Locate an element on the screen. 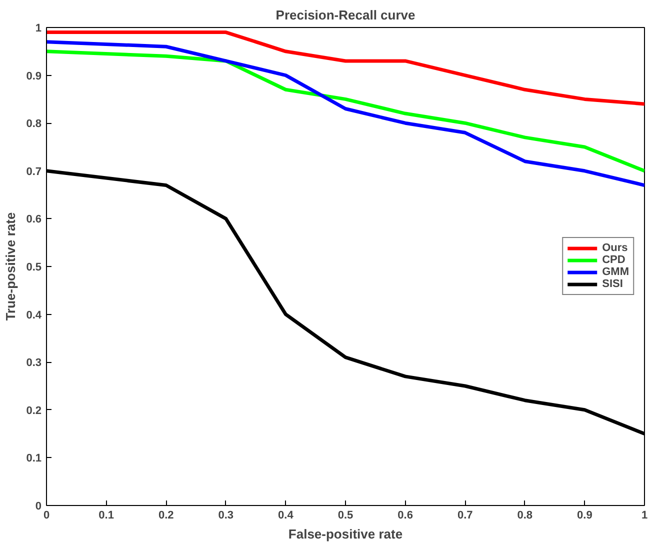 The image size is (654, 544). x-tick-label: 0.2 is located at coordinates (166, 516).